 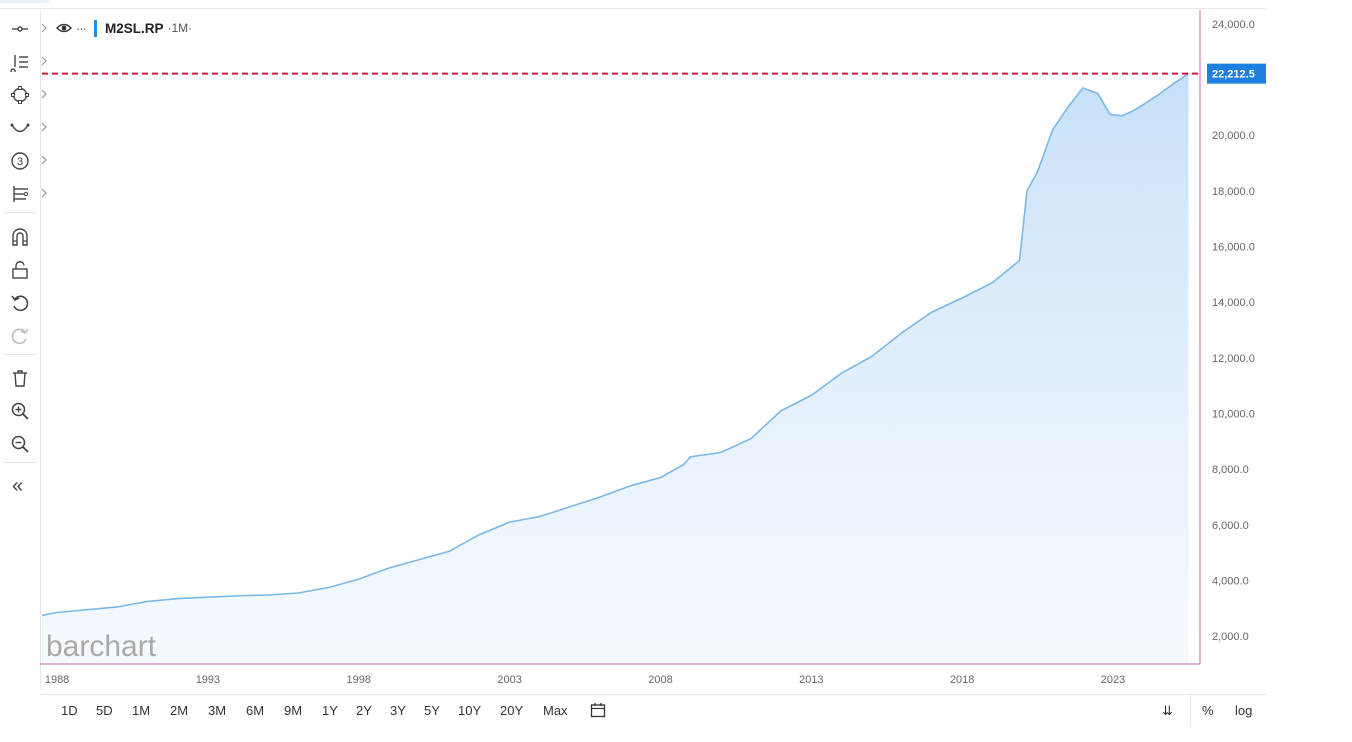 I want to click on curve-icon, so click(x=20, y=128).